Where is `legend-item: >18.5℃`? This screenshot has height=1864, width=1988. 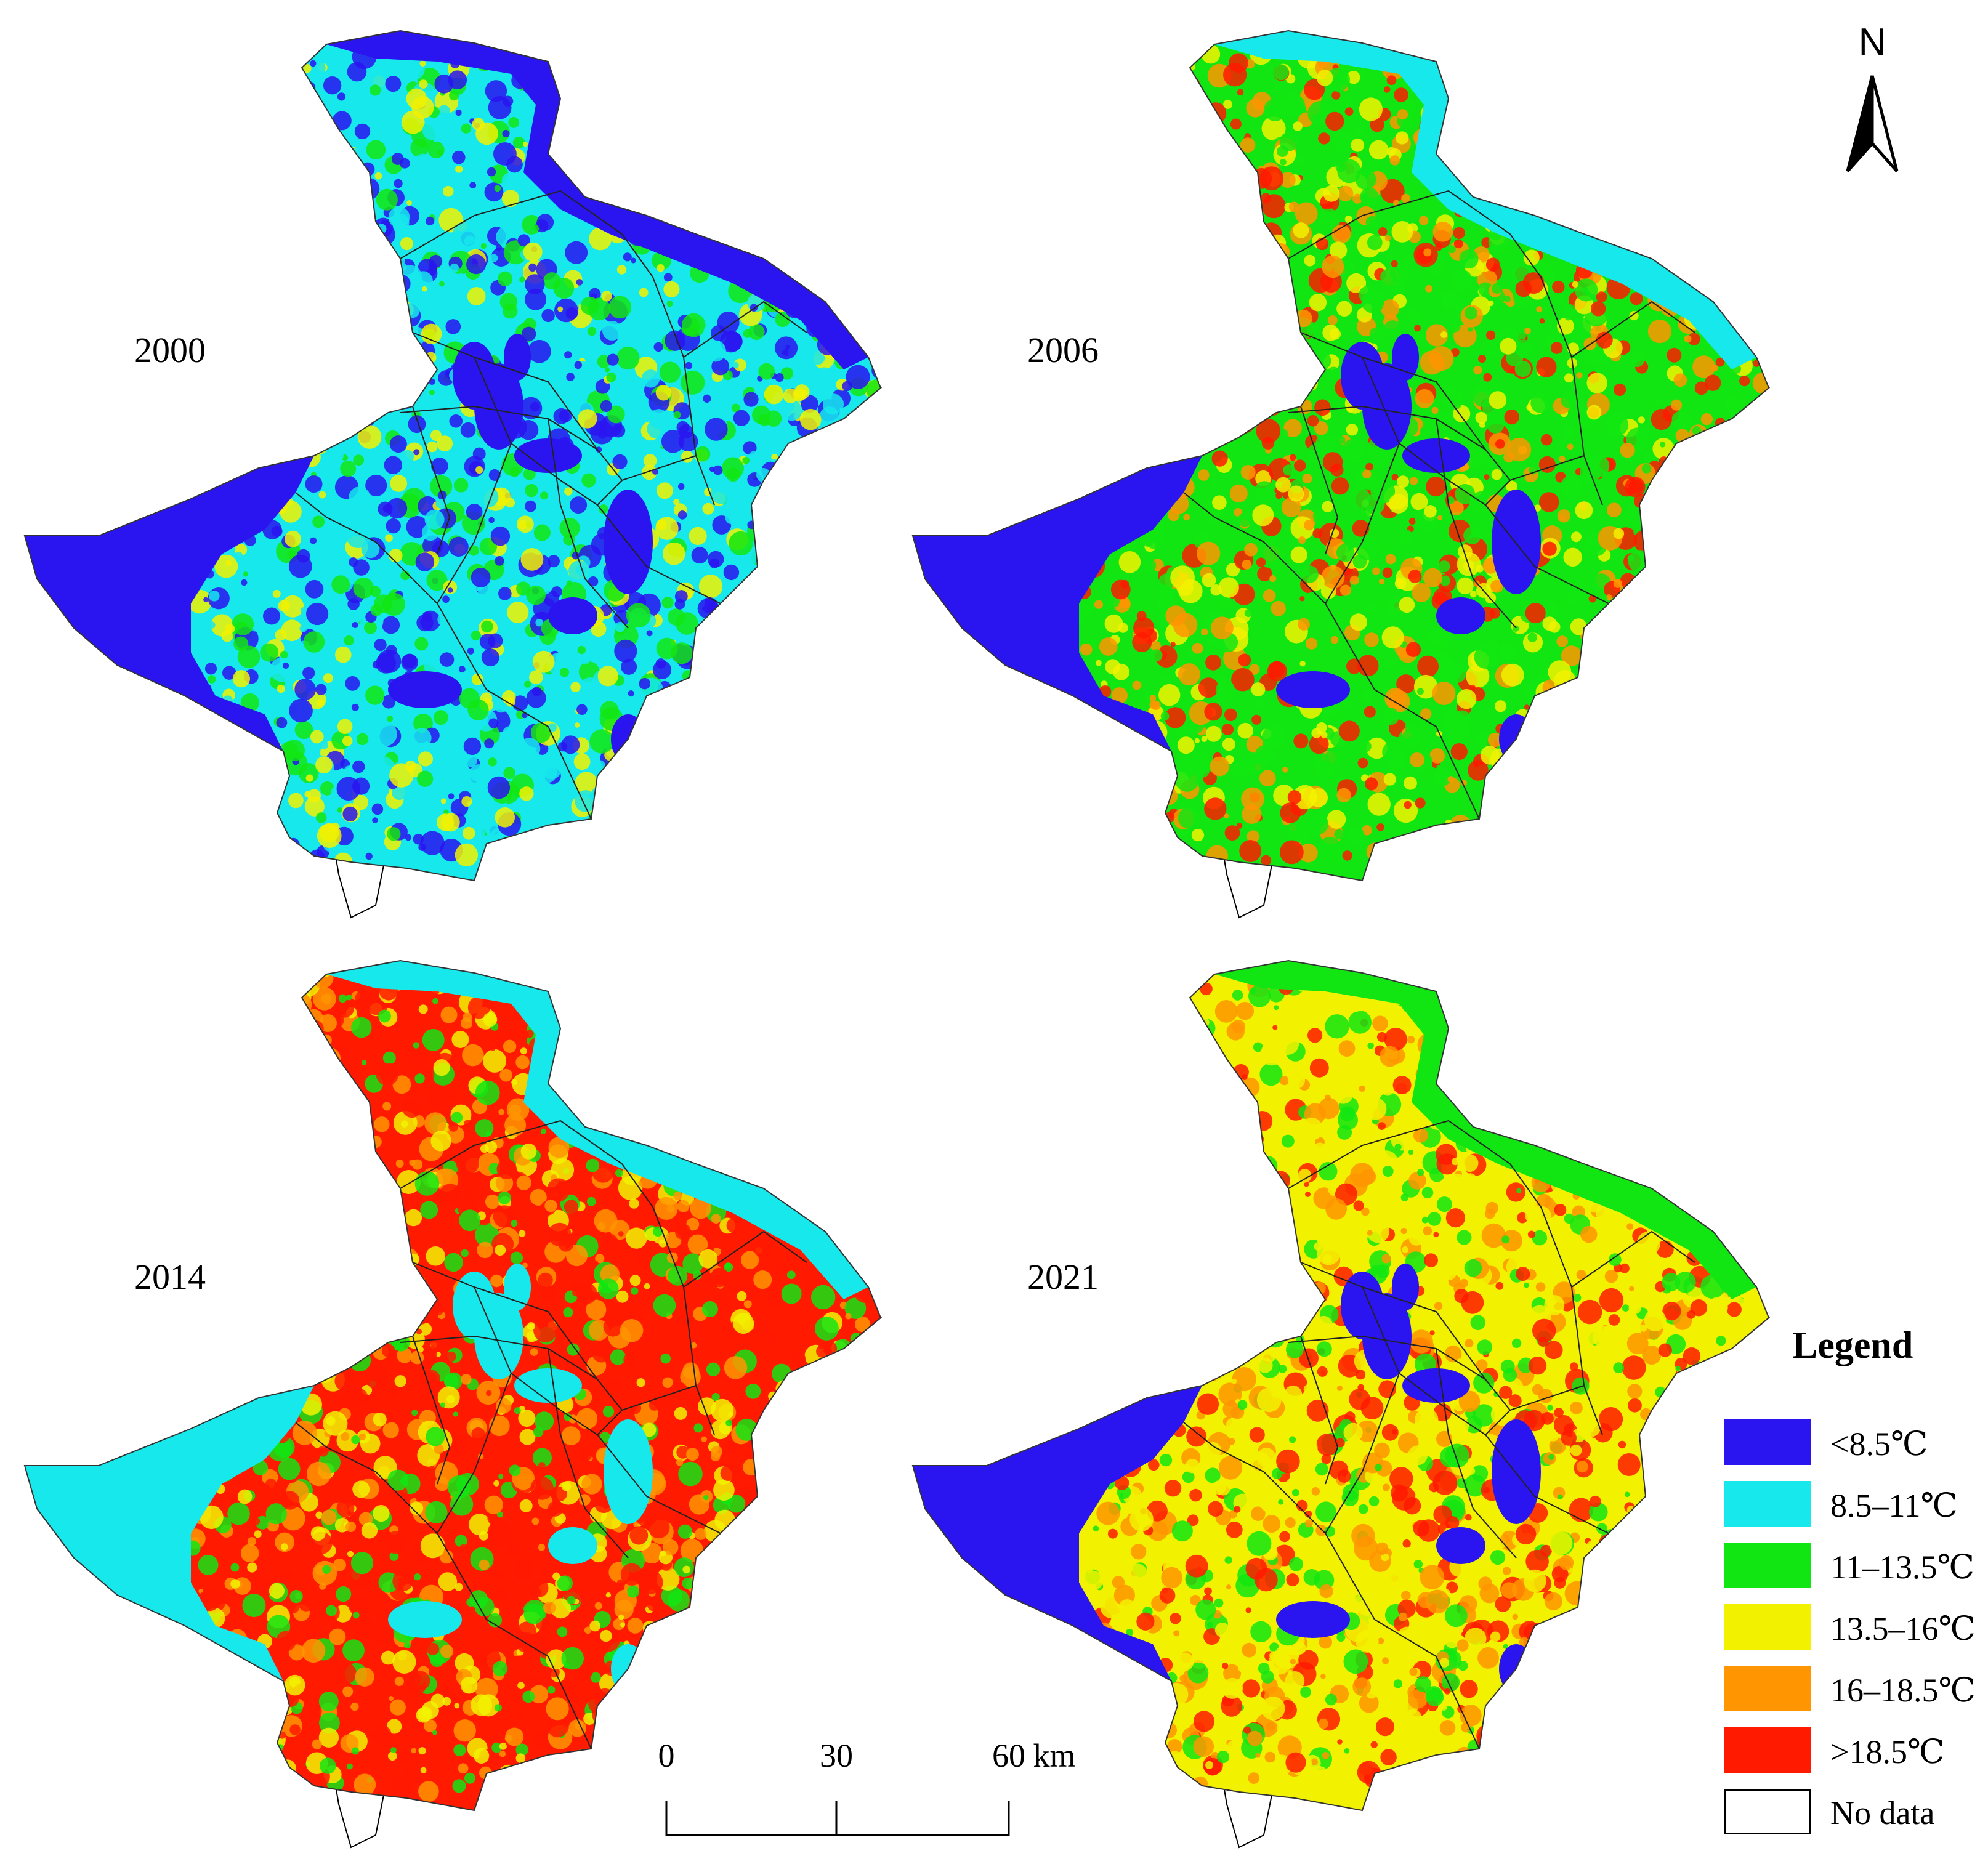 legend-item: >18.5℃ is located at coordinates (1853, 1752).